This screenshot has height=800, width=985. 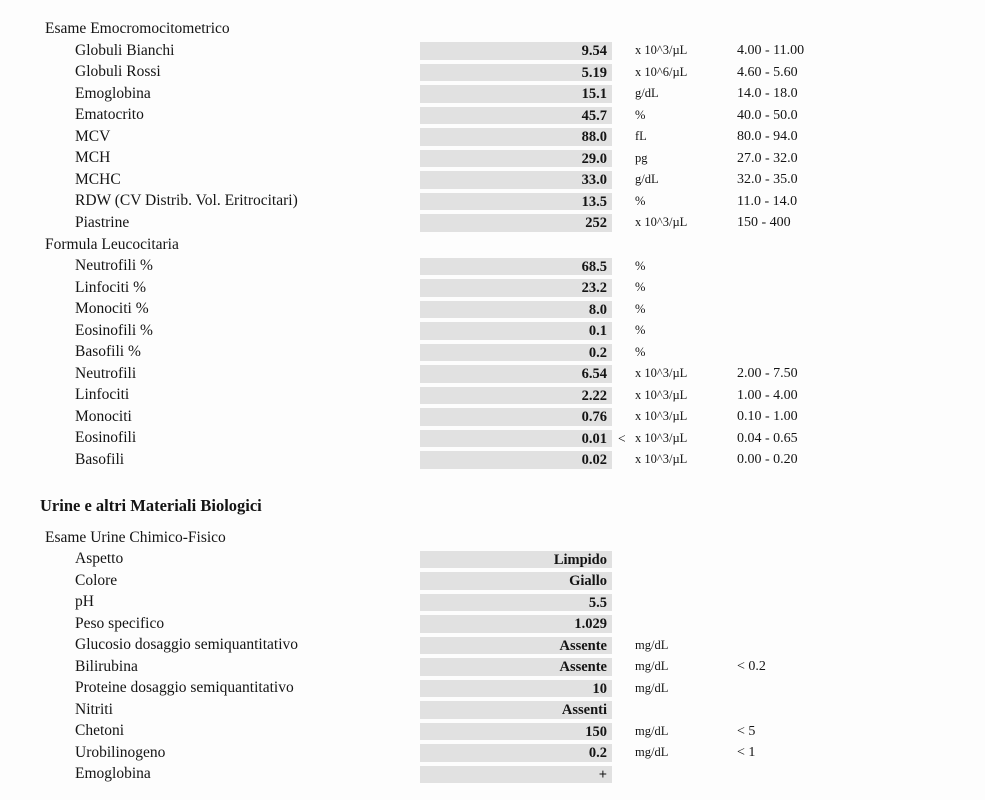 What do you see at coordinates (590, 624) in the screenshot?
I see `test-value: 1.029` at bounding box center [590, 624].